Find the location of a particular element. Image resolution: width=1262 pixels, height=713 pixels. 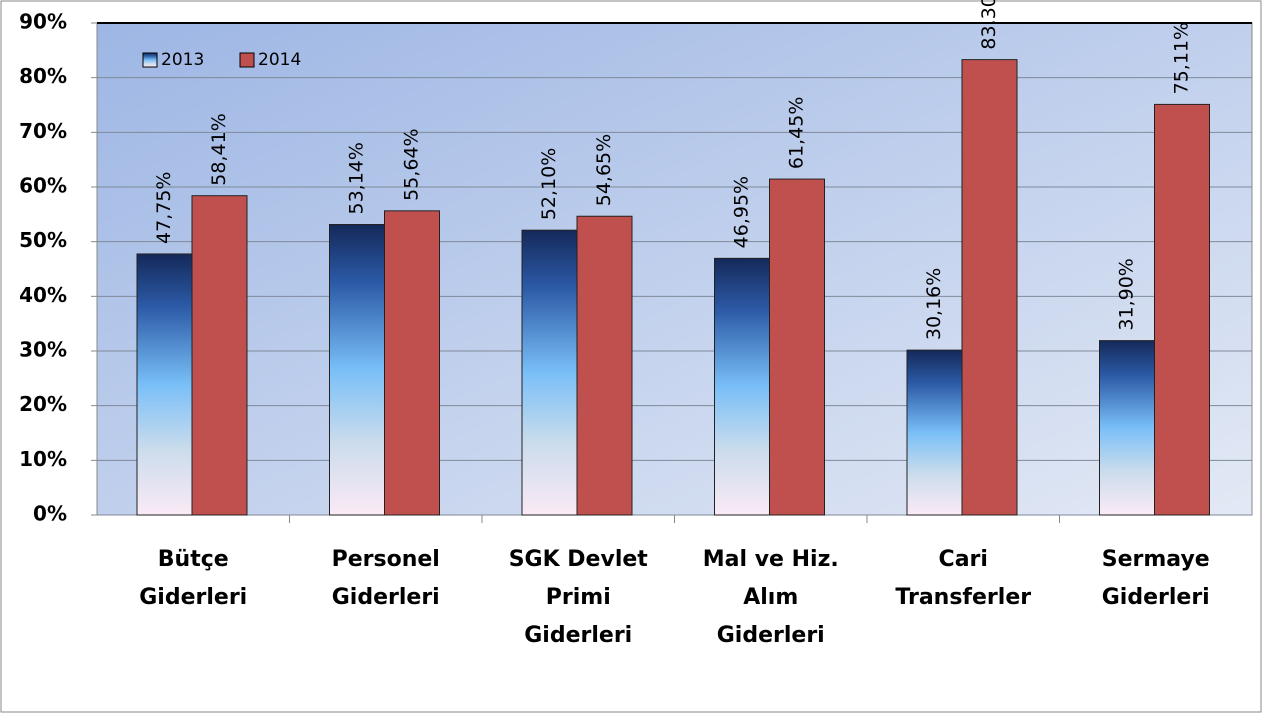

y-tick-label: 90% is located at coordinates (43, 22).